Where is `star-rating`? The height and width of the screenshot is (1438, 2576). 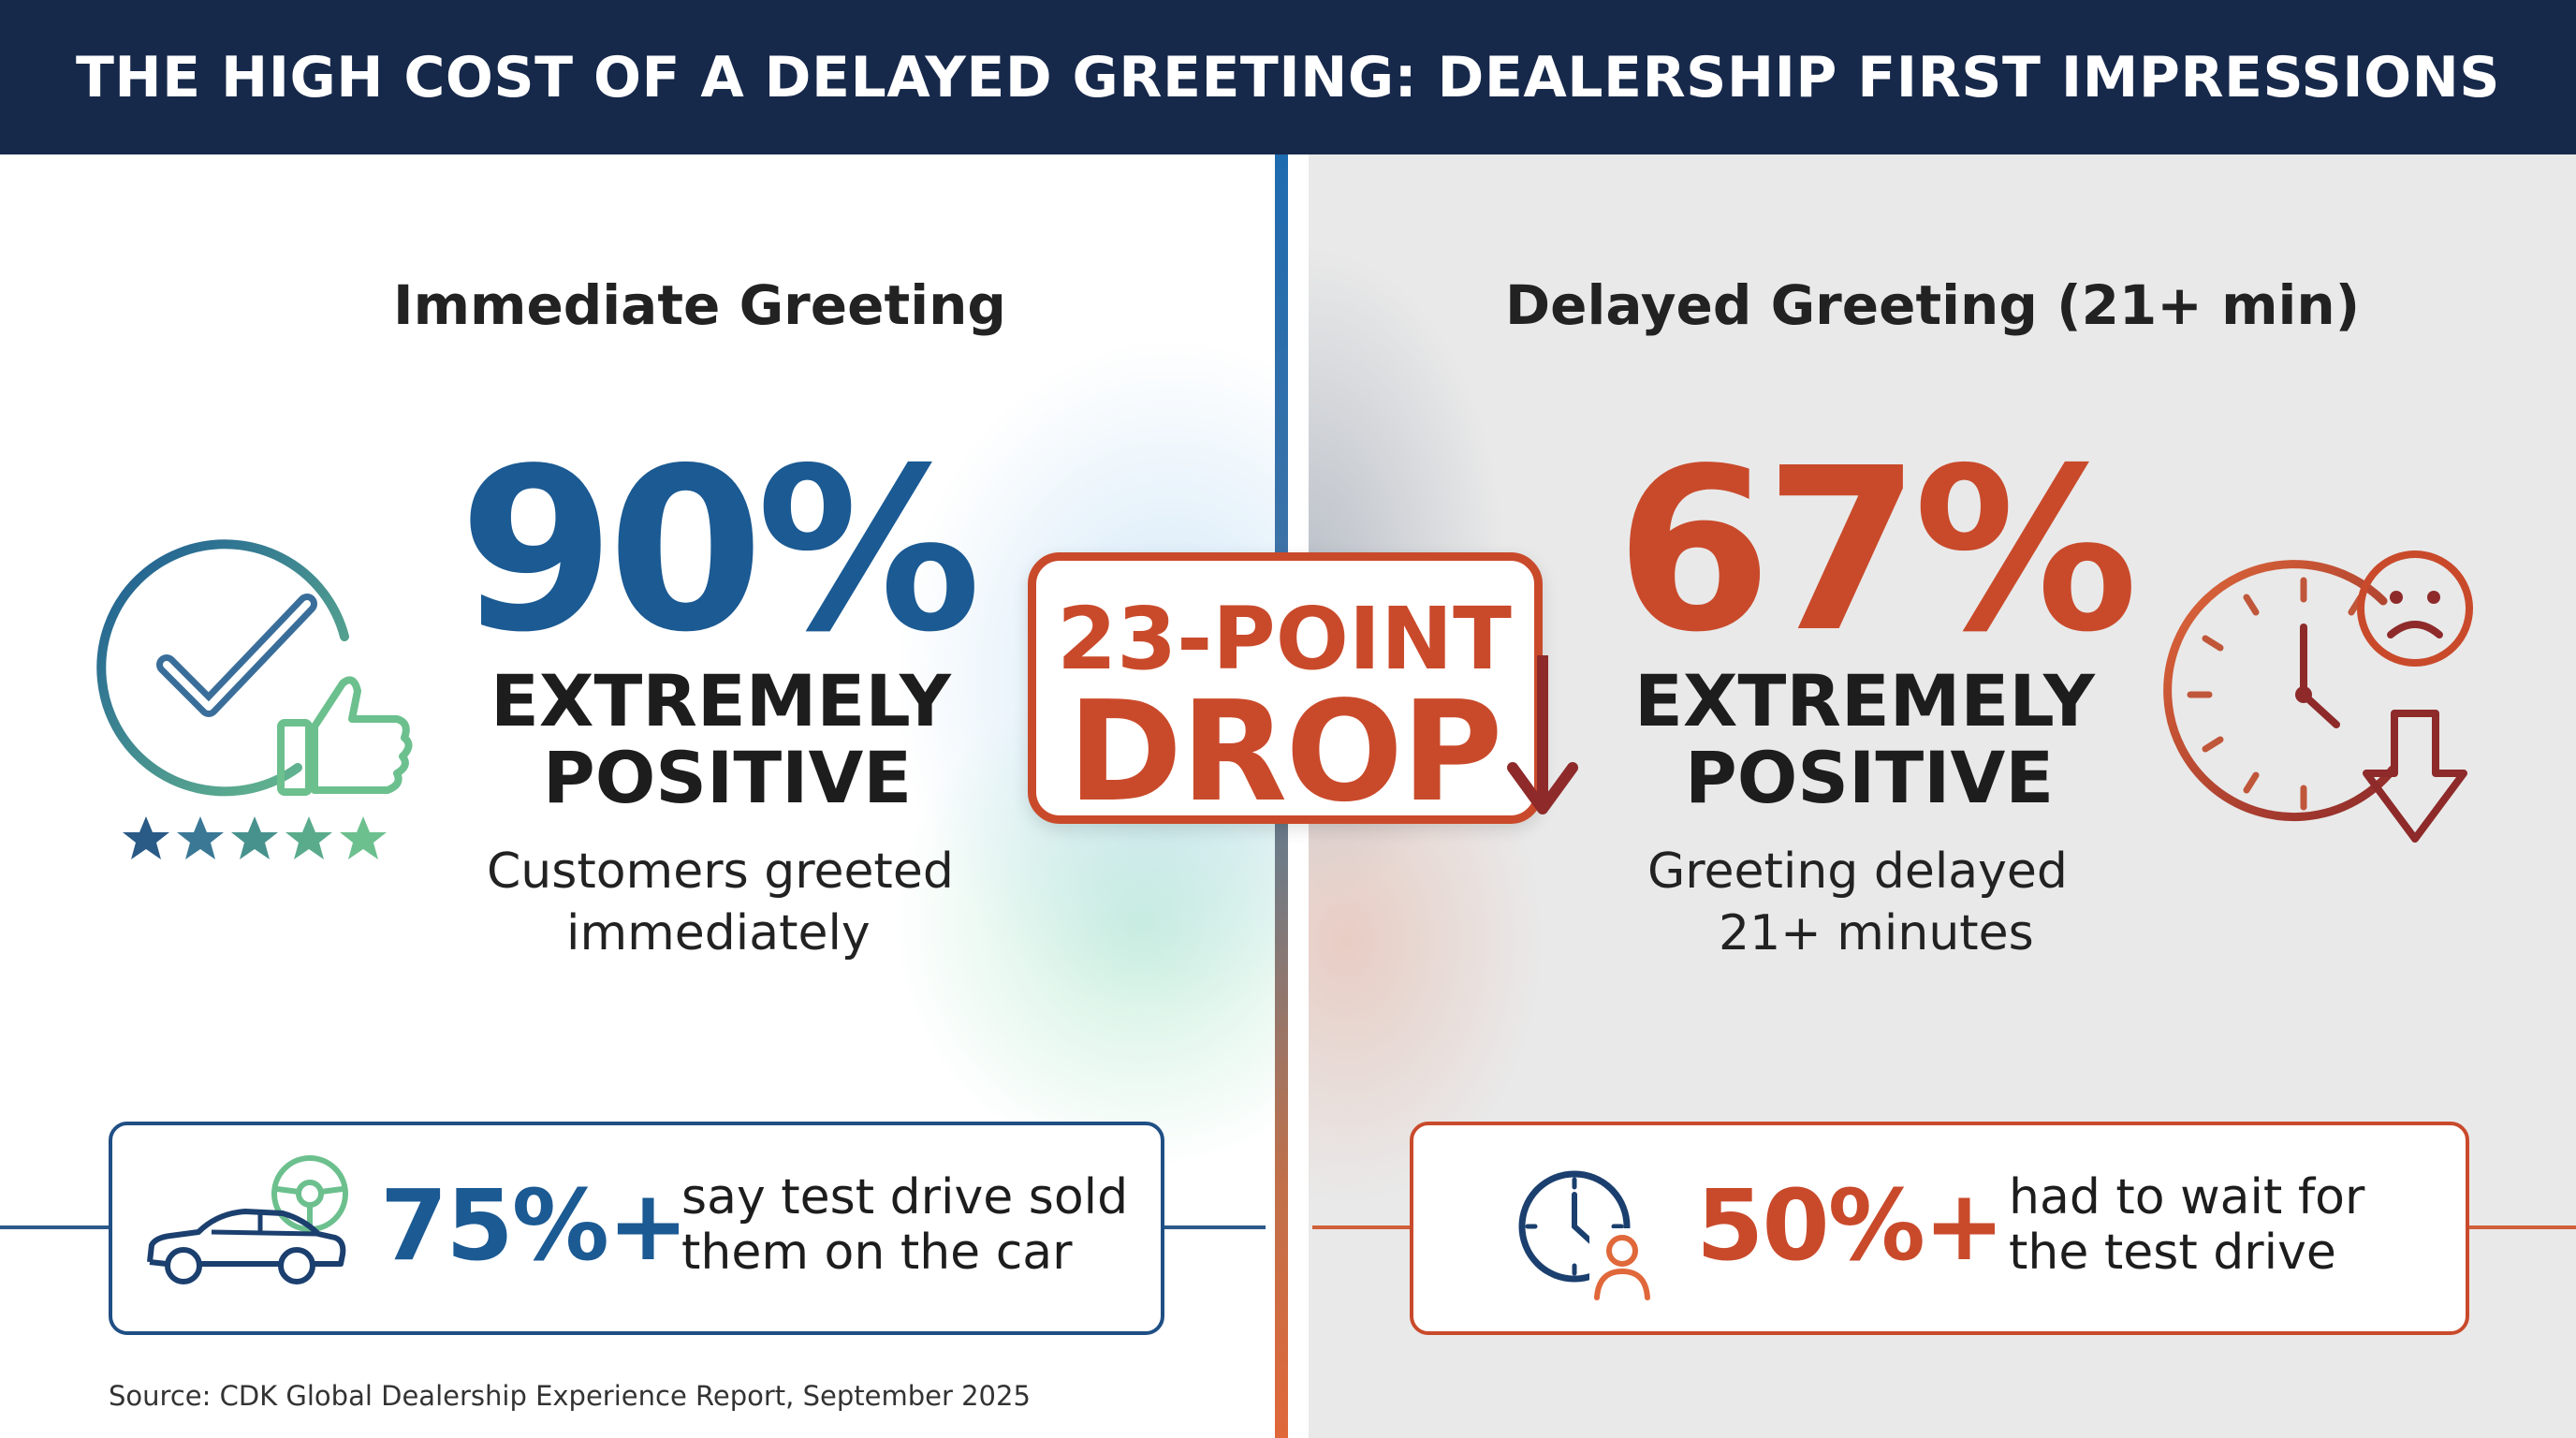
star-rating is located at coordinates (255, 837).